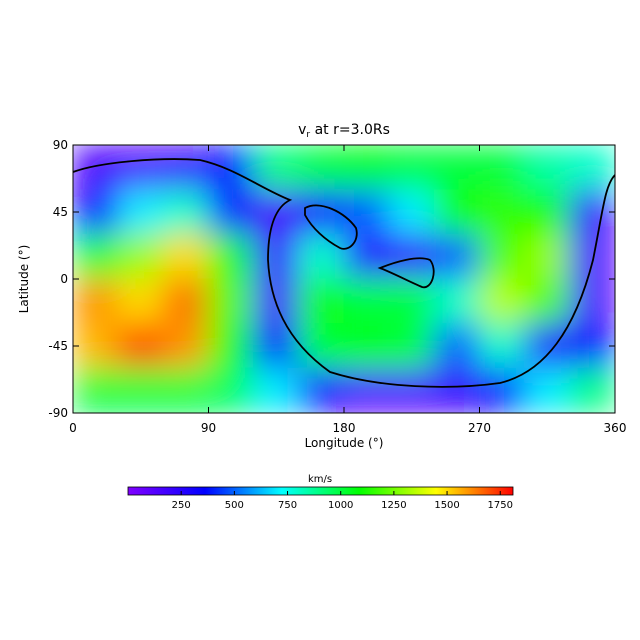 The height and width of the screenshot is (640, 640). I want to click on colorbar-tick-label: 500, so click(234, 505).